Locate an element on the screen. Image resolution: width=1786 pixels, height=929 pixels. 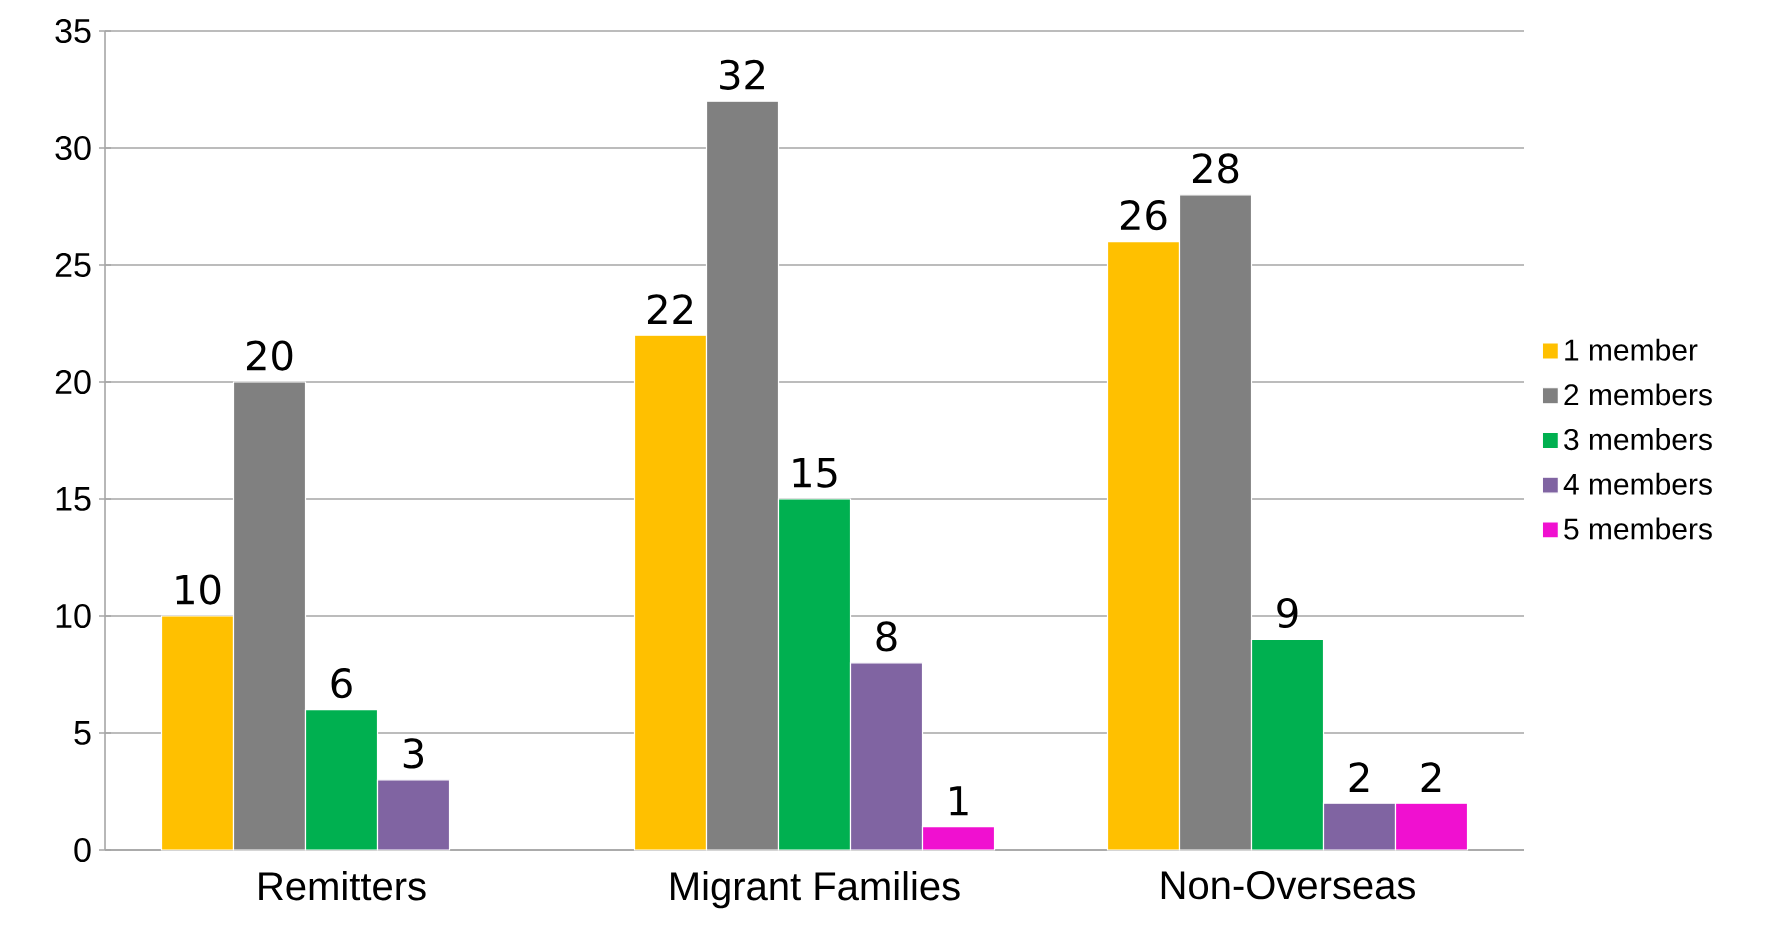
legend-label: 1 member is located at coordinates (1631, 349).